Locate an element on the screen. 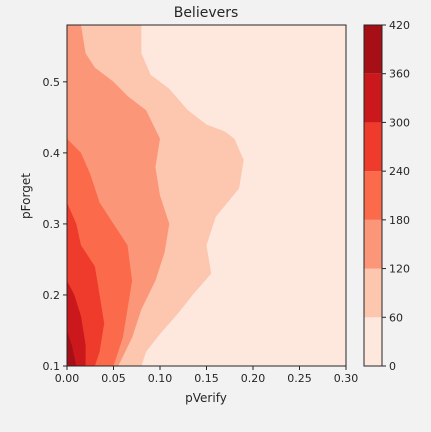  x-tick-label: 0.30 is located at coordinates (346, 378).